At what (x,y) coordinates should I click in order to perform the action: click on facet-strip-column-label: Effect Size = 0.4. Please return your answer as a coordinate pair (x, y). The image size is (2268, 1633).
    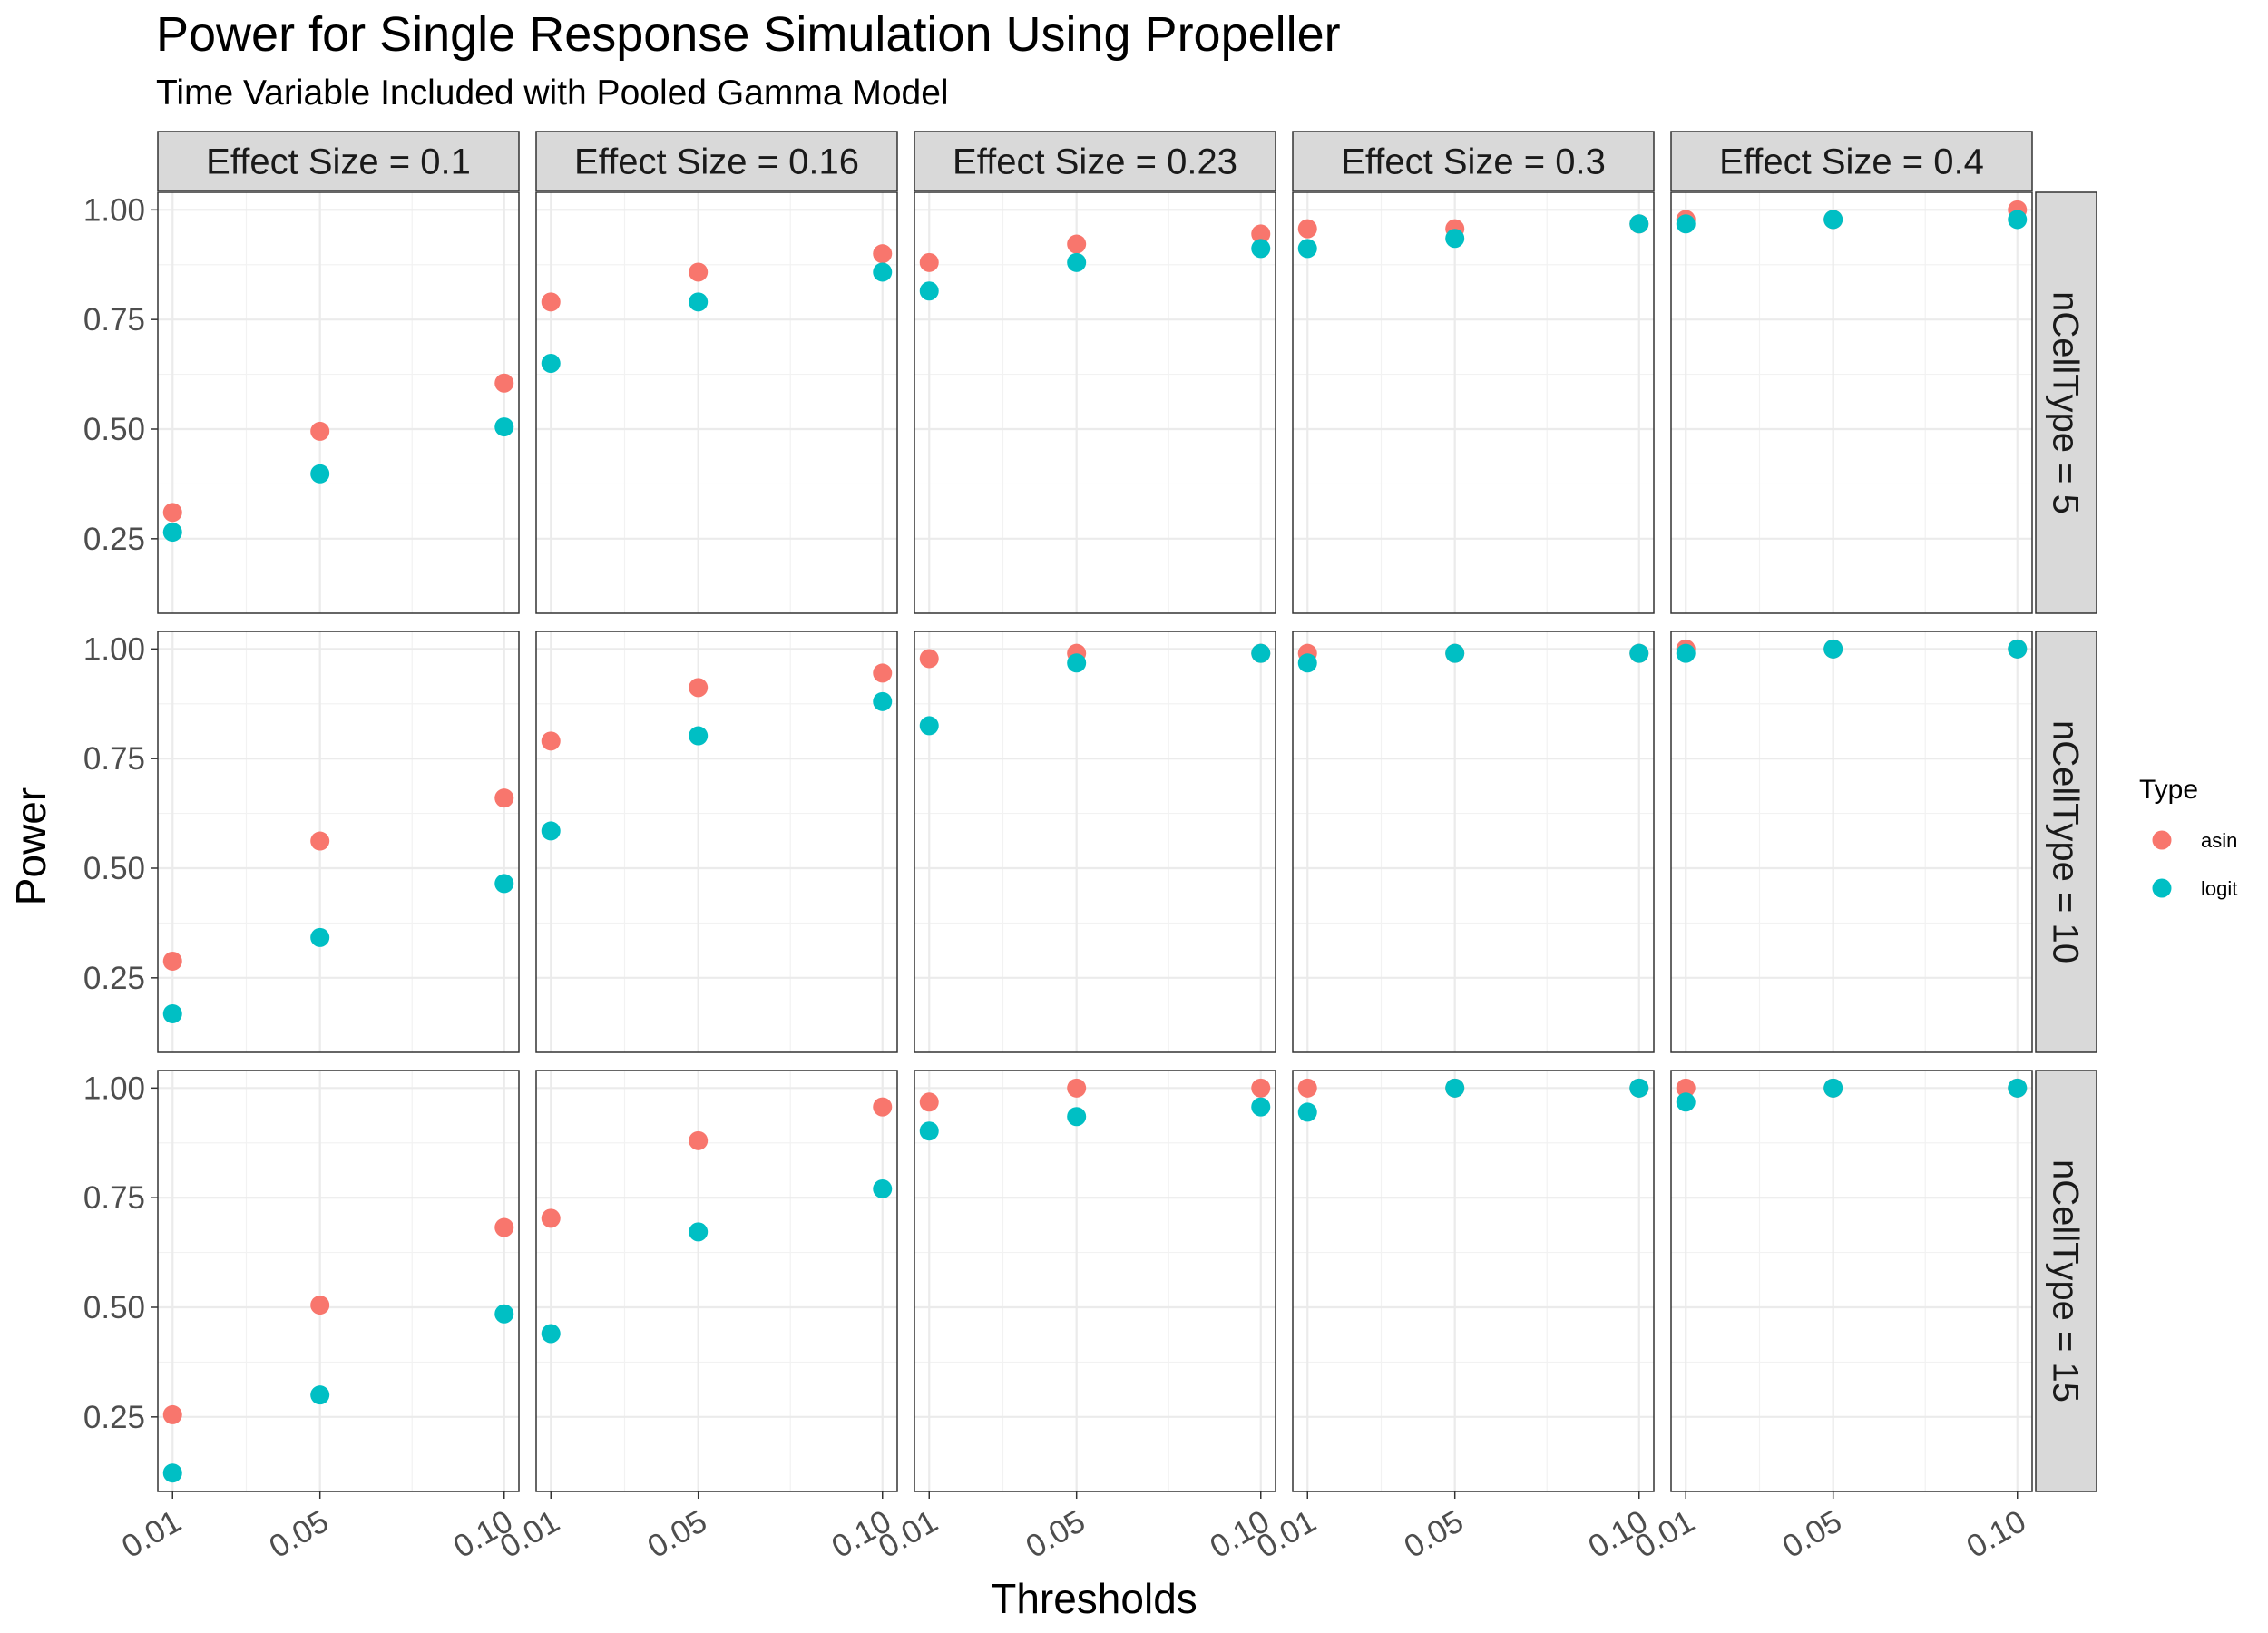
    Looking at the image, I should click on (1851, 162).